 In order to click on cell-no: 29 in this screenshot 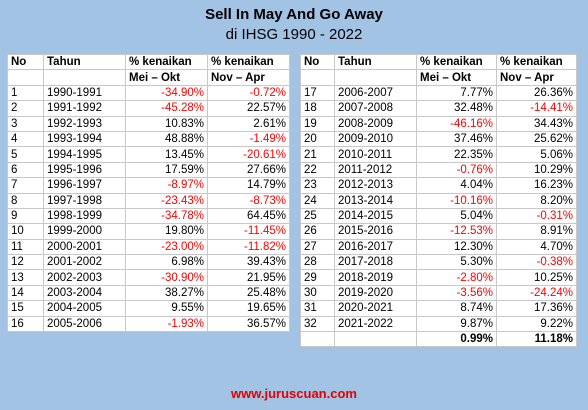, I will do `click(317, 277)`.